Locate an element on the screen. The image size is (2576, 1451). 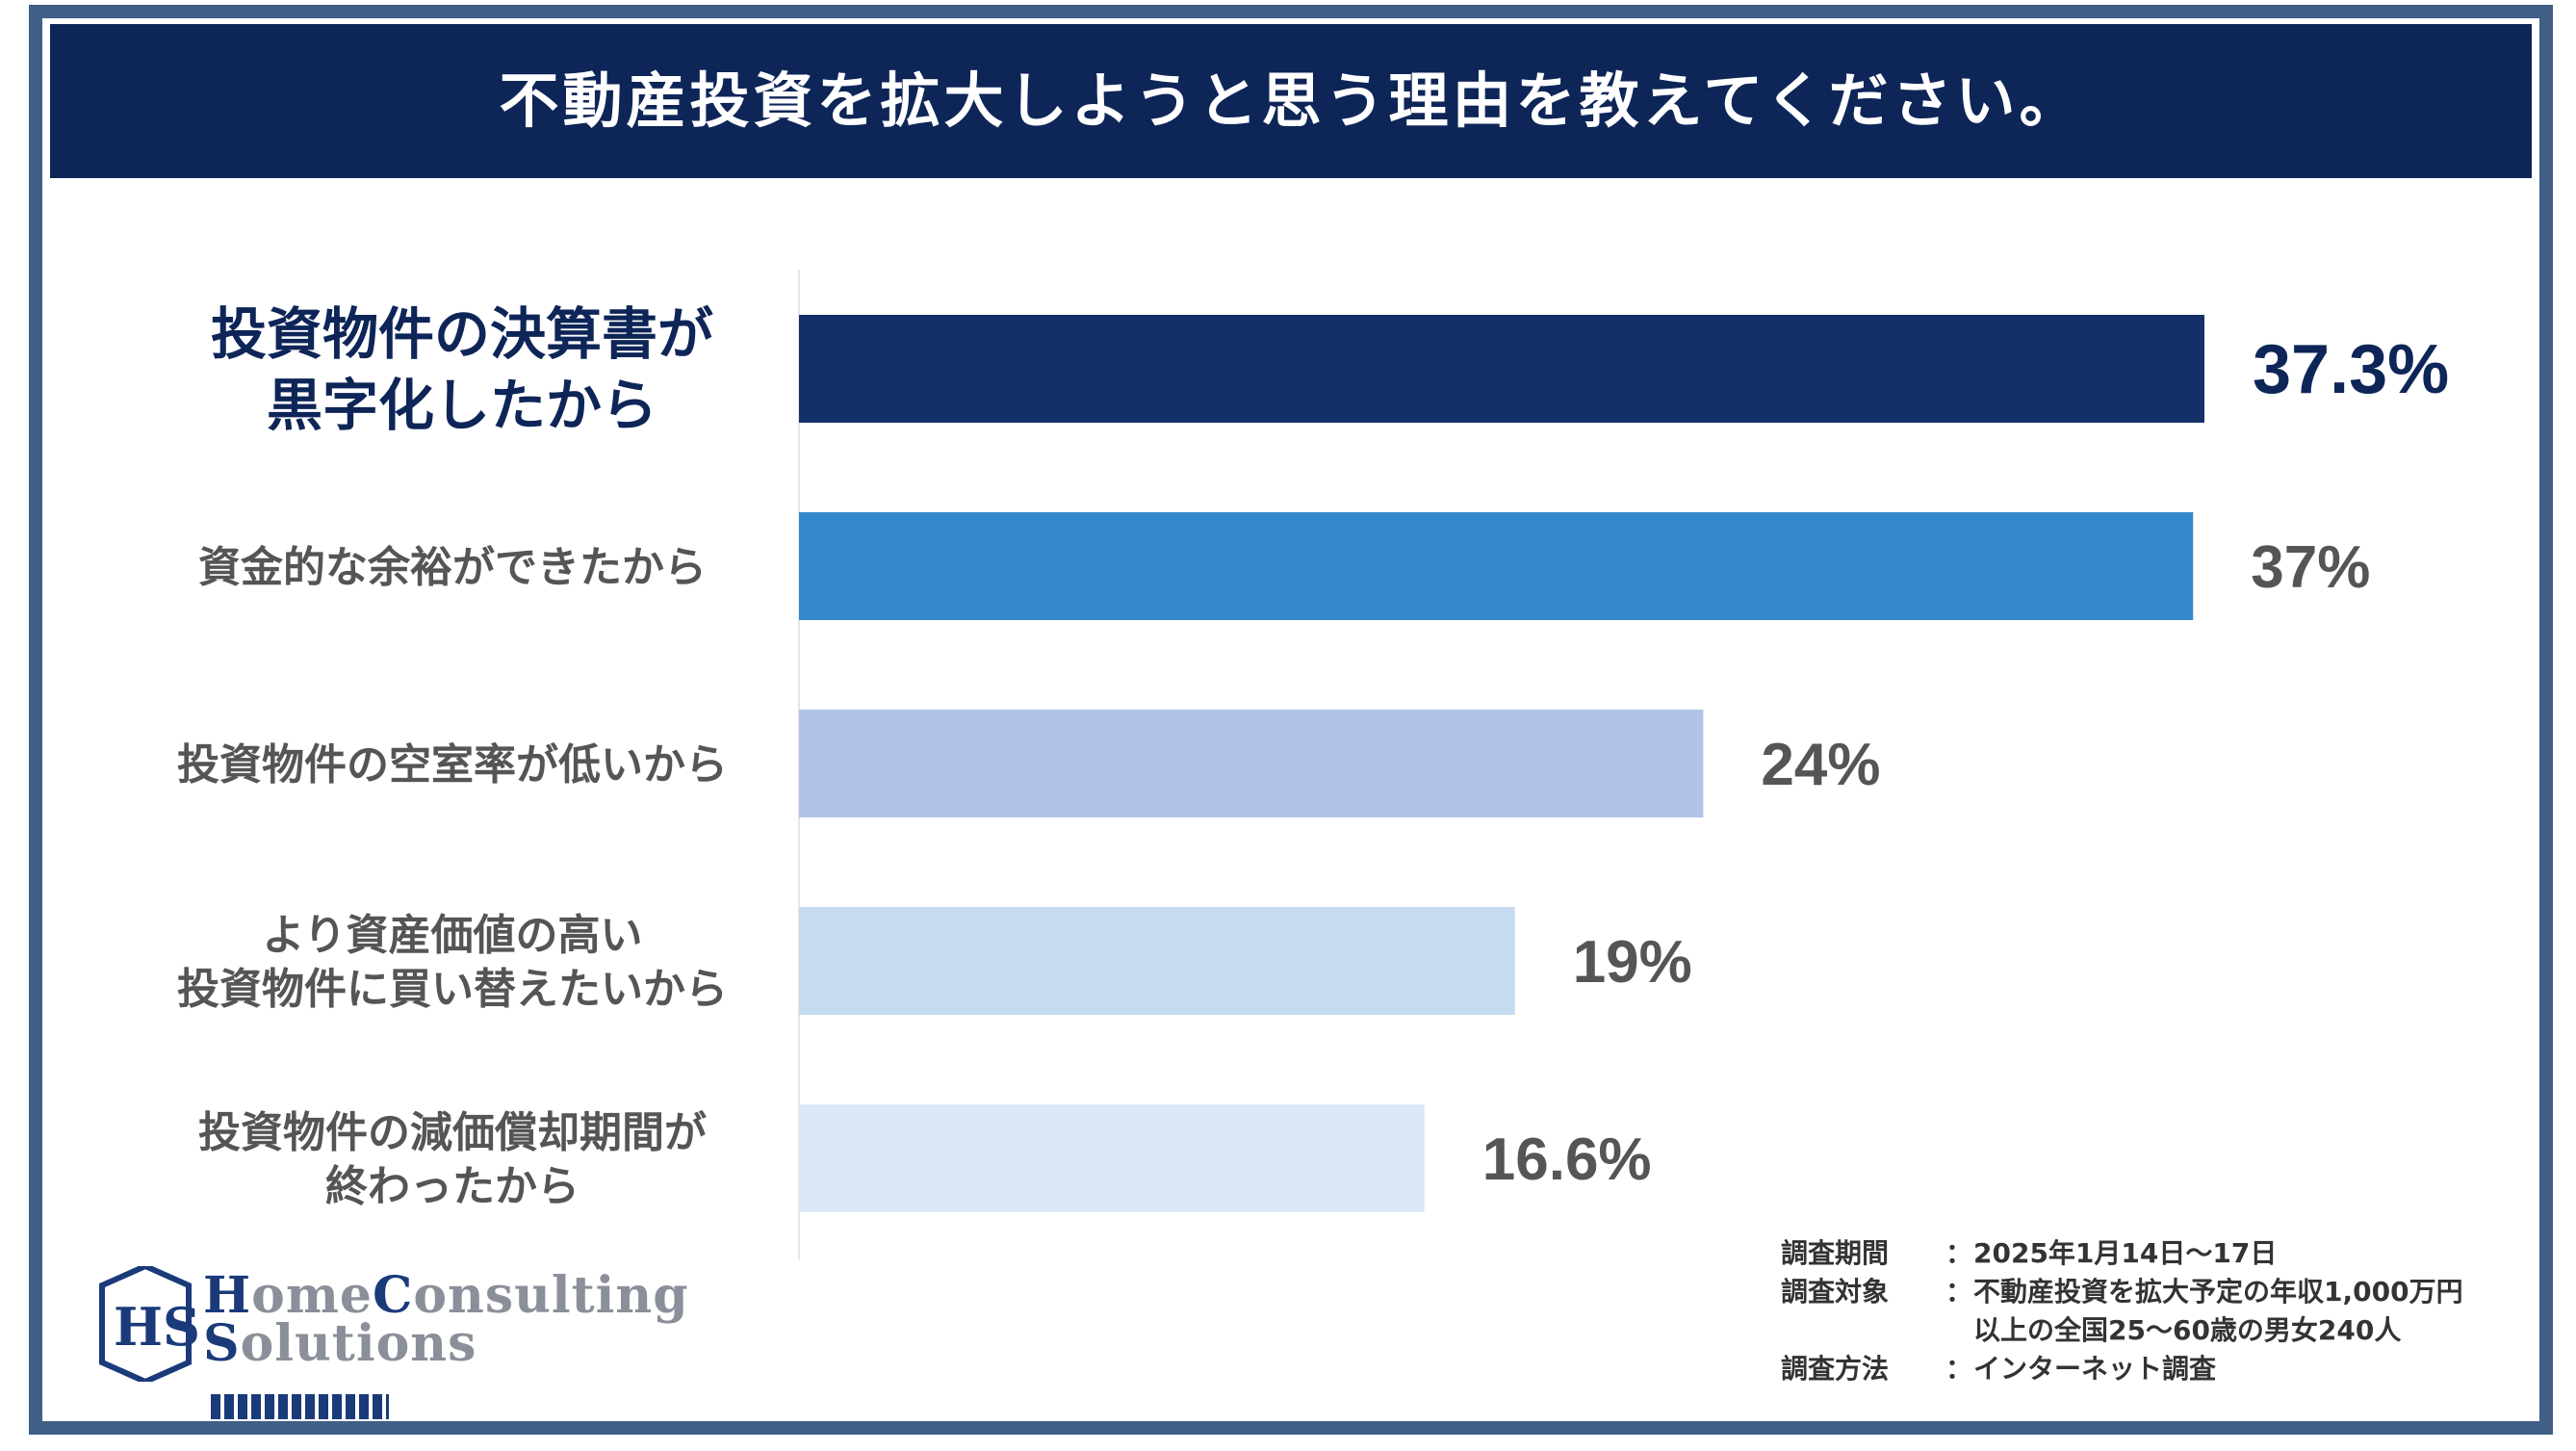
logo-word-home: HomeConsulting is located at coordinates (446, 1296).